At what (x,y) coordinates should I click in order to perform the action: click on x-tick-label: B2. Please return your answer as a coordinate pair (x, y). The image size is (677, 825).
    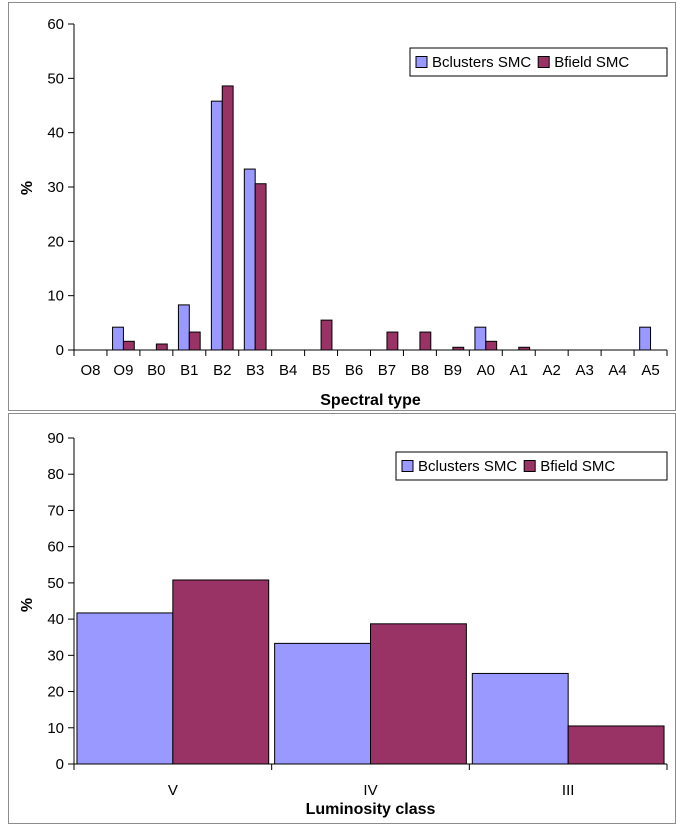
    Looking at the image, I should click on (222, 370).